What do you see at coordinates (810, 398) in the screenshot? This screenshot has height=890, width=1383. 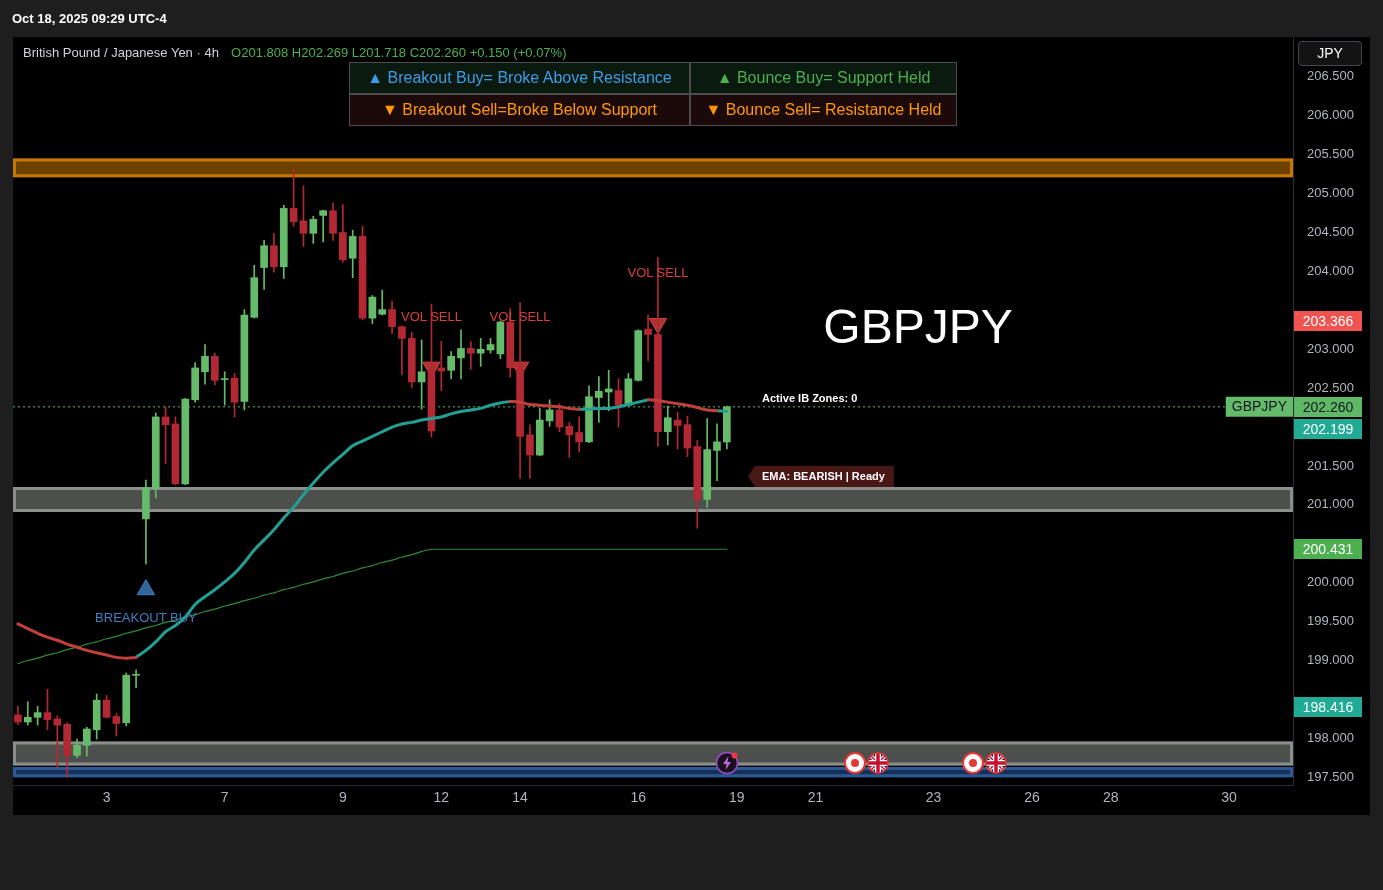 I see `annotation: Active IB Zones: 0` at bounding box center [810, 398].